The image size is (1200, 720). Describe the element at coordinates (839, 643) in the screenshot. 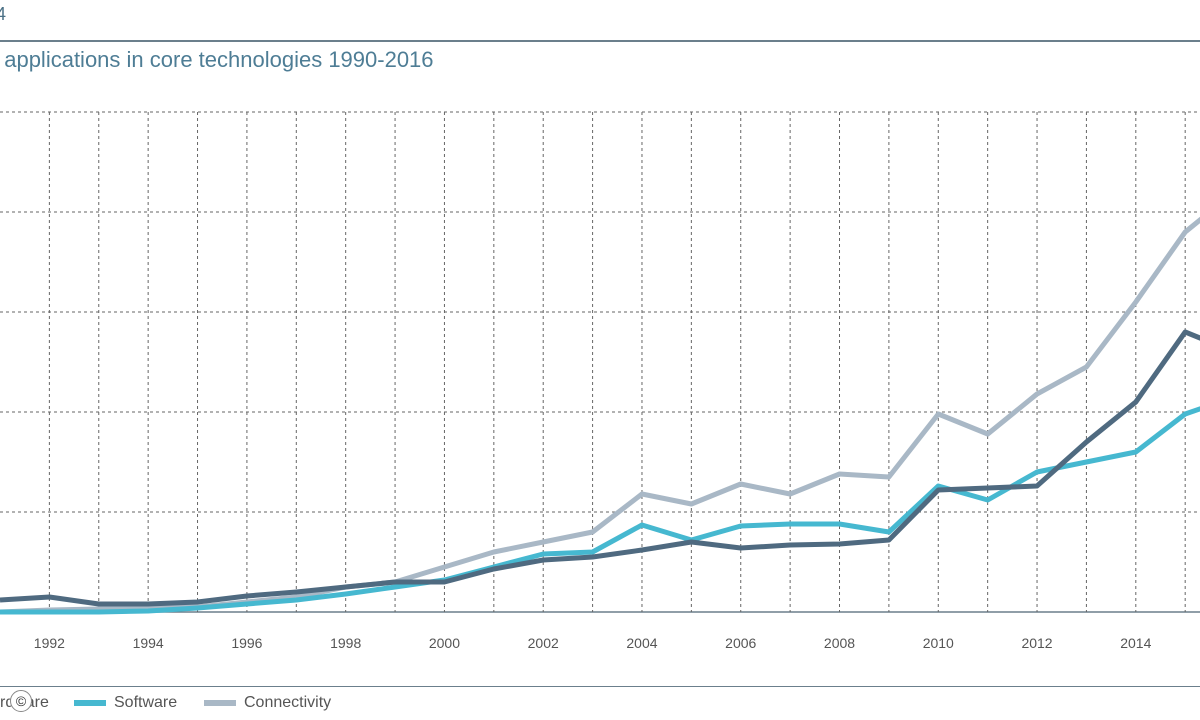

I see `x-tick-label: 2008` at that location.